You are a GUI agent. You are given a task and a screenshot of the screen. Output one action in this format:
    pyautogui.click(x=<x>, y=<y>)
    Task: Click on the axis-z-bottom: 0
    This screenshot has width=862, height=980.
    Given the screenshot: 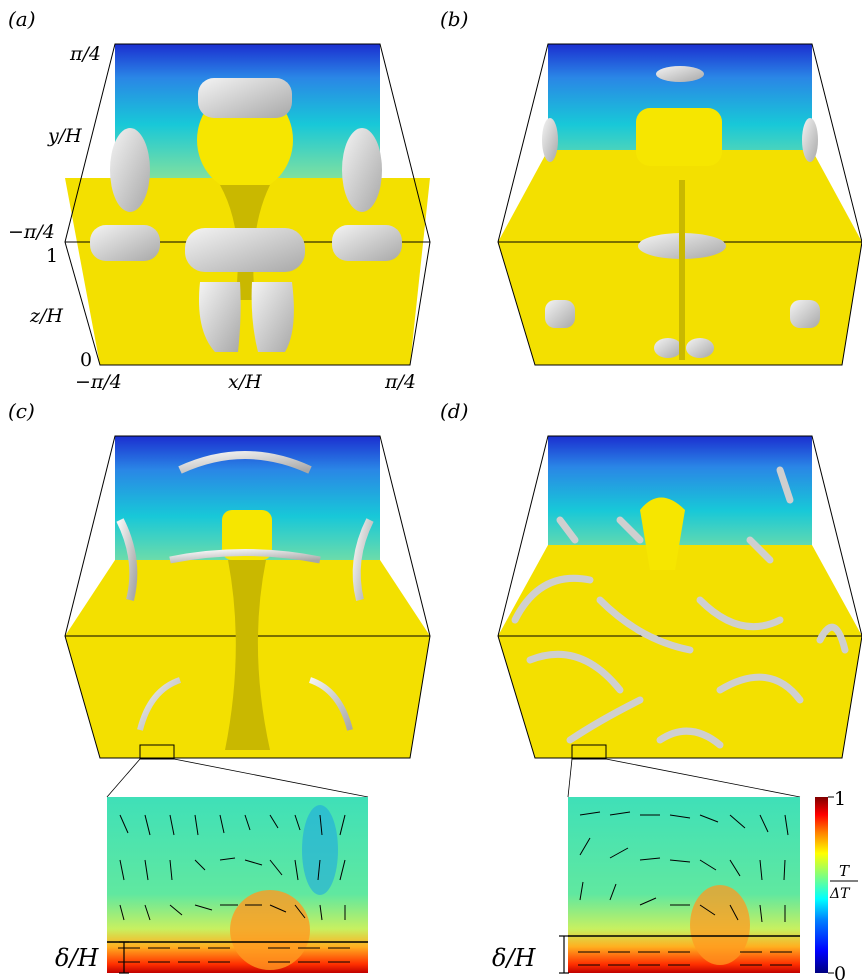 What is the action you would take?
    pyautogui.click(x=86, y=360)
    